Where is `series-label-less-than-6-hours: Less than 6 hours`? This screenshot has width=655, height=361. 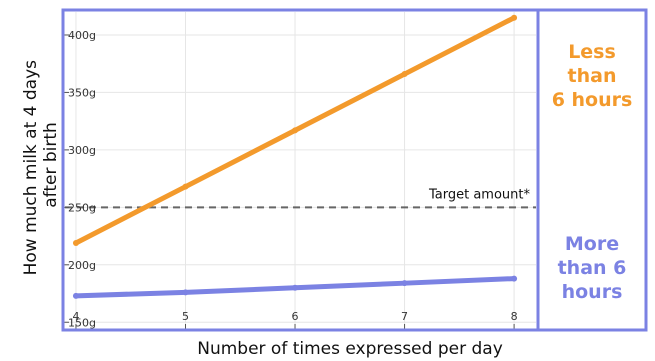 series-label-less-than-6-hours: Less than 6 hours is located at coordinates (592, 76).